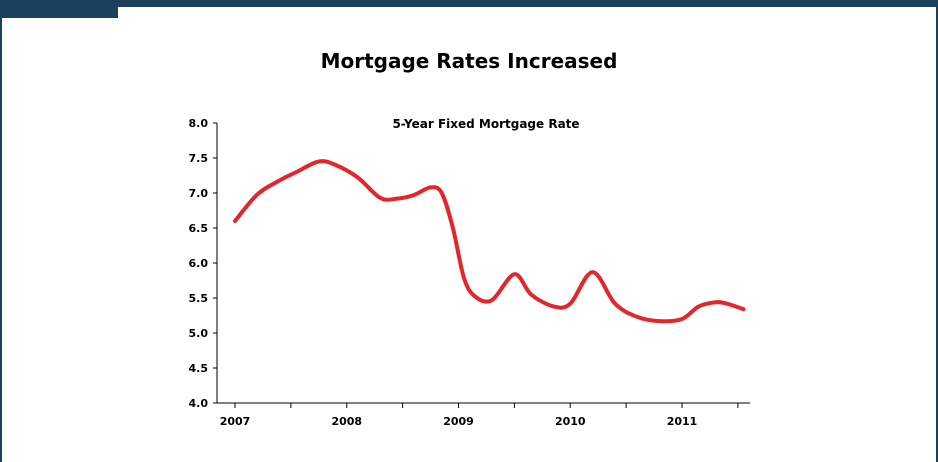 This screenshot has width=938, height=462. Describe the element at coordinates (485, 124) in the screenshot. I see `chart-title: 5-Year Fixed Mortgage Rate` at that location.